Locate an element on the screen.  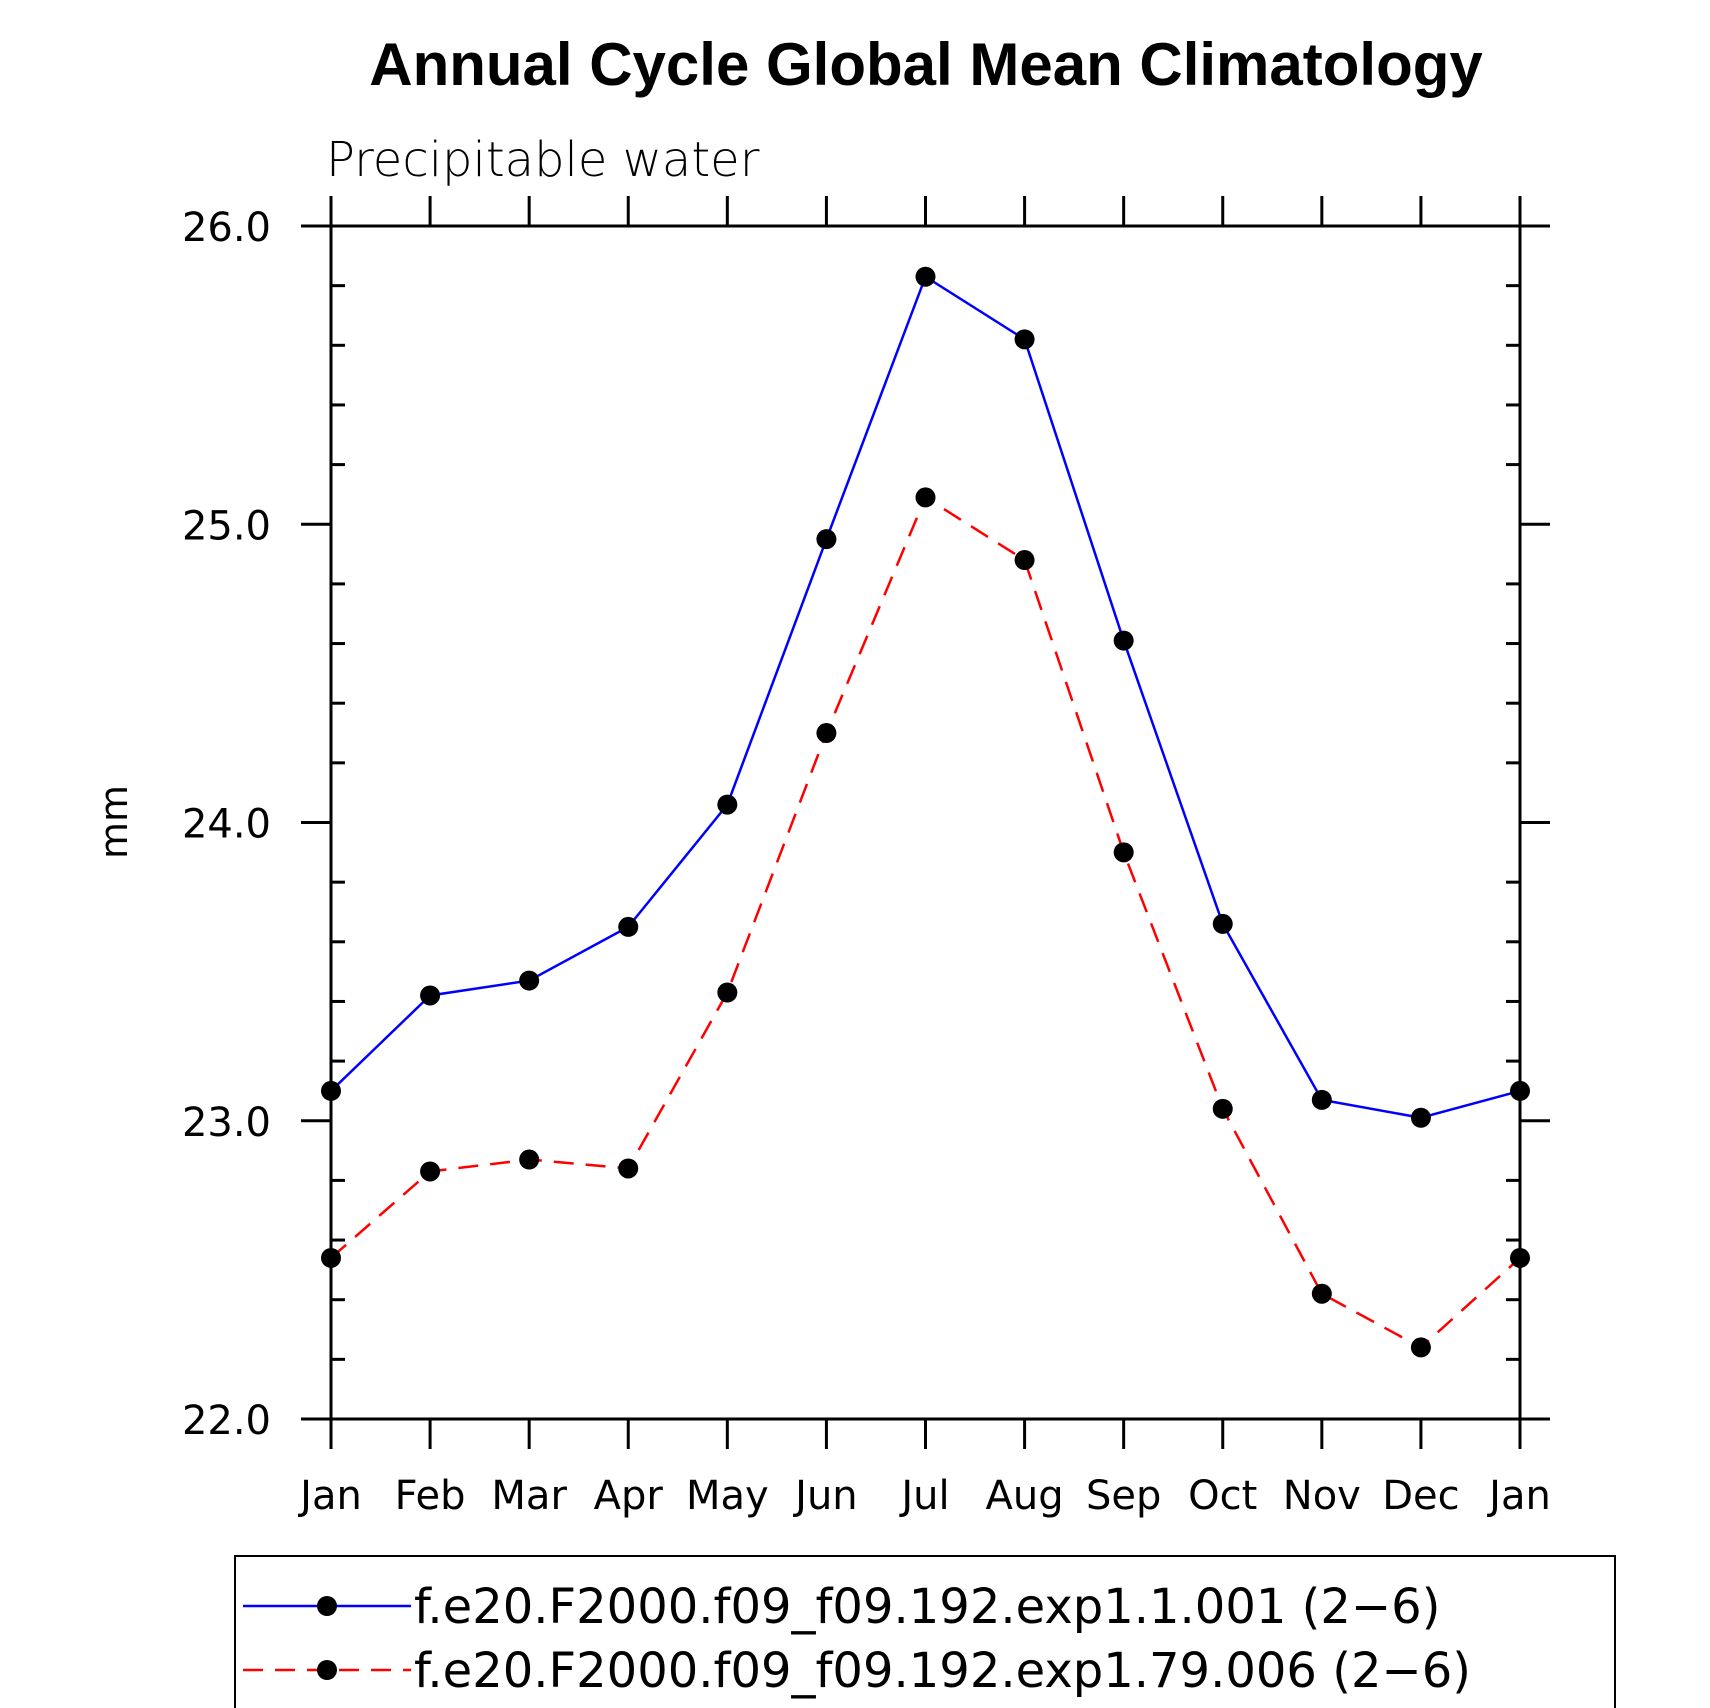
y-tick-label: 25.0 is located at coordinates (226, 526).